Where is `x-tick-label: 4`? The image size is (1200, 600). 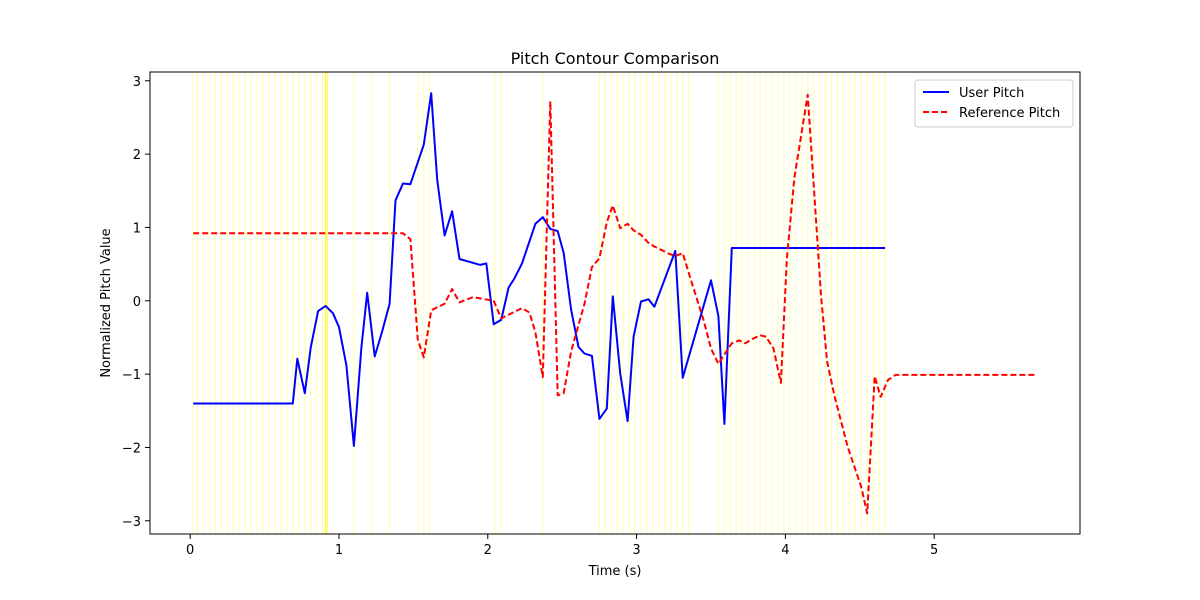 x-tick-label: 4 is located at coordinates (785, 550).